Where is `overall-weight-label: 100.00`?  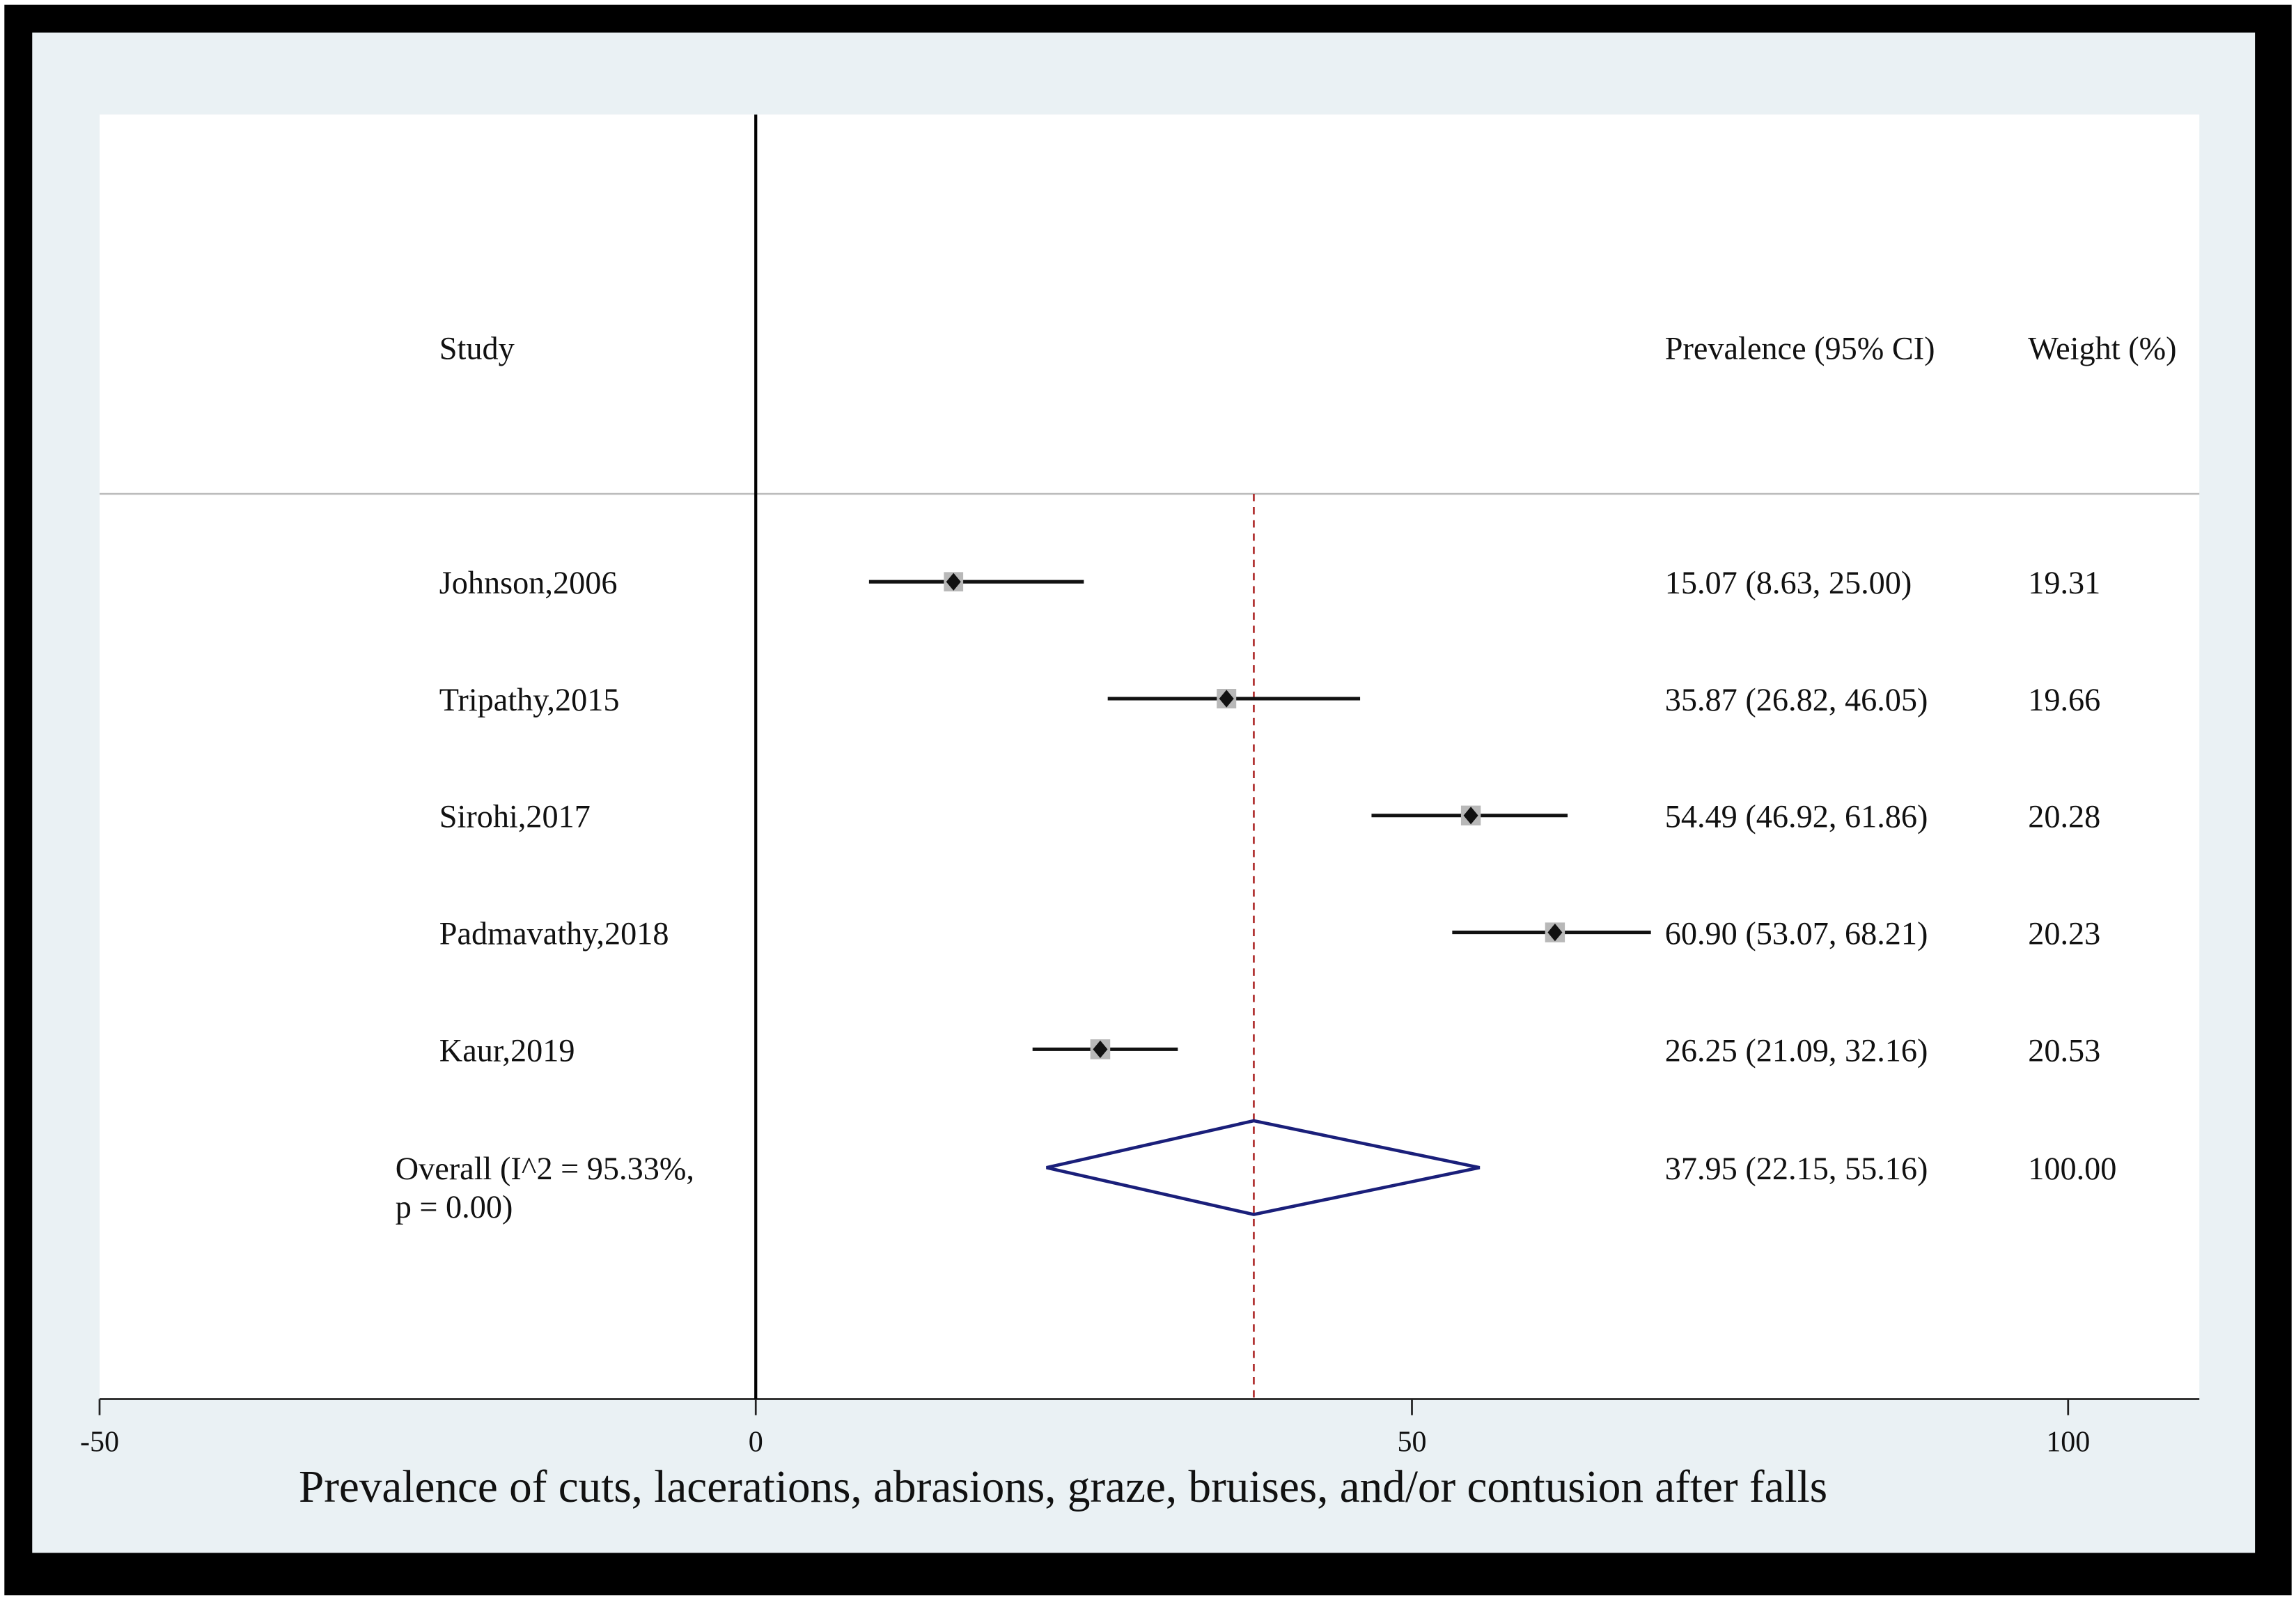
overall-weight-label: 100.00 is located at coordinates (2072, 1169).